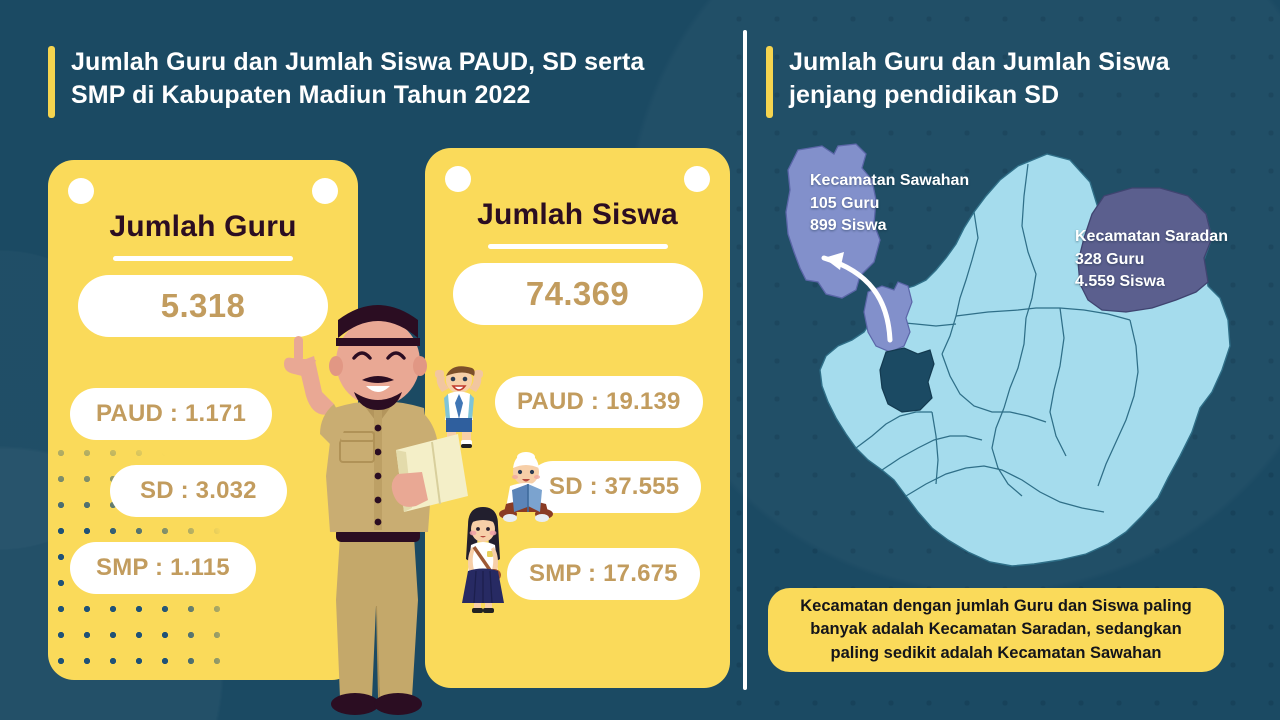 This screenshot has height=720, width=1280. What do you see at coordinates (198, 491) in the screenshot?
I see `level-pill-guru-sd: SD : 3.032` at bounding box center [198, 491].